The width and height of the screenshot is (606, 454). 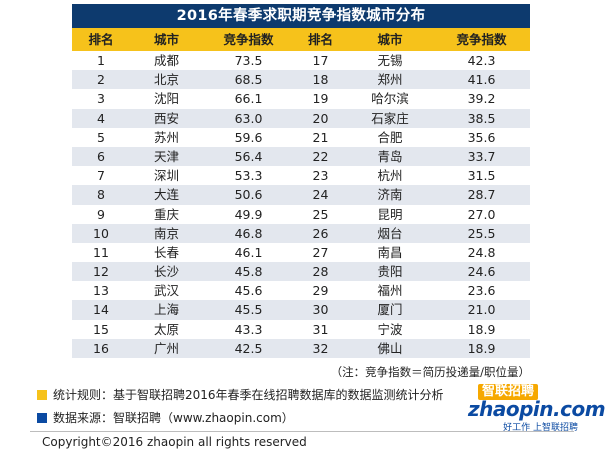 What do you see at coordinates (166, 329) in the screenshot?
I see `cell-city-left: 太原` at bounding box center [166, 329].